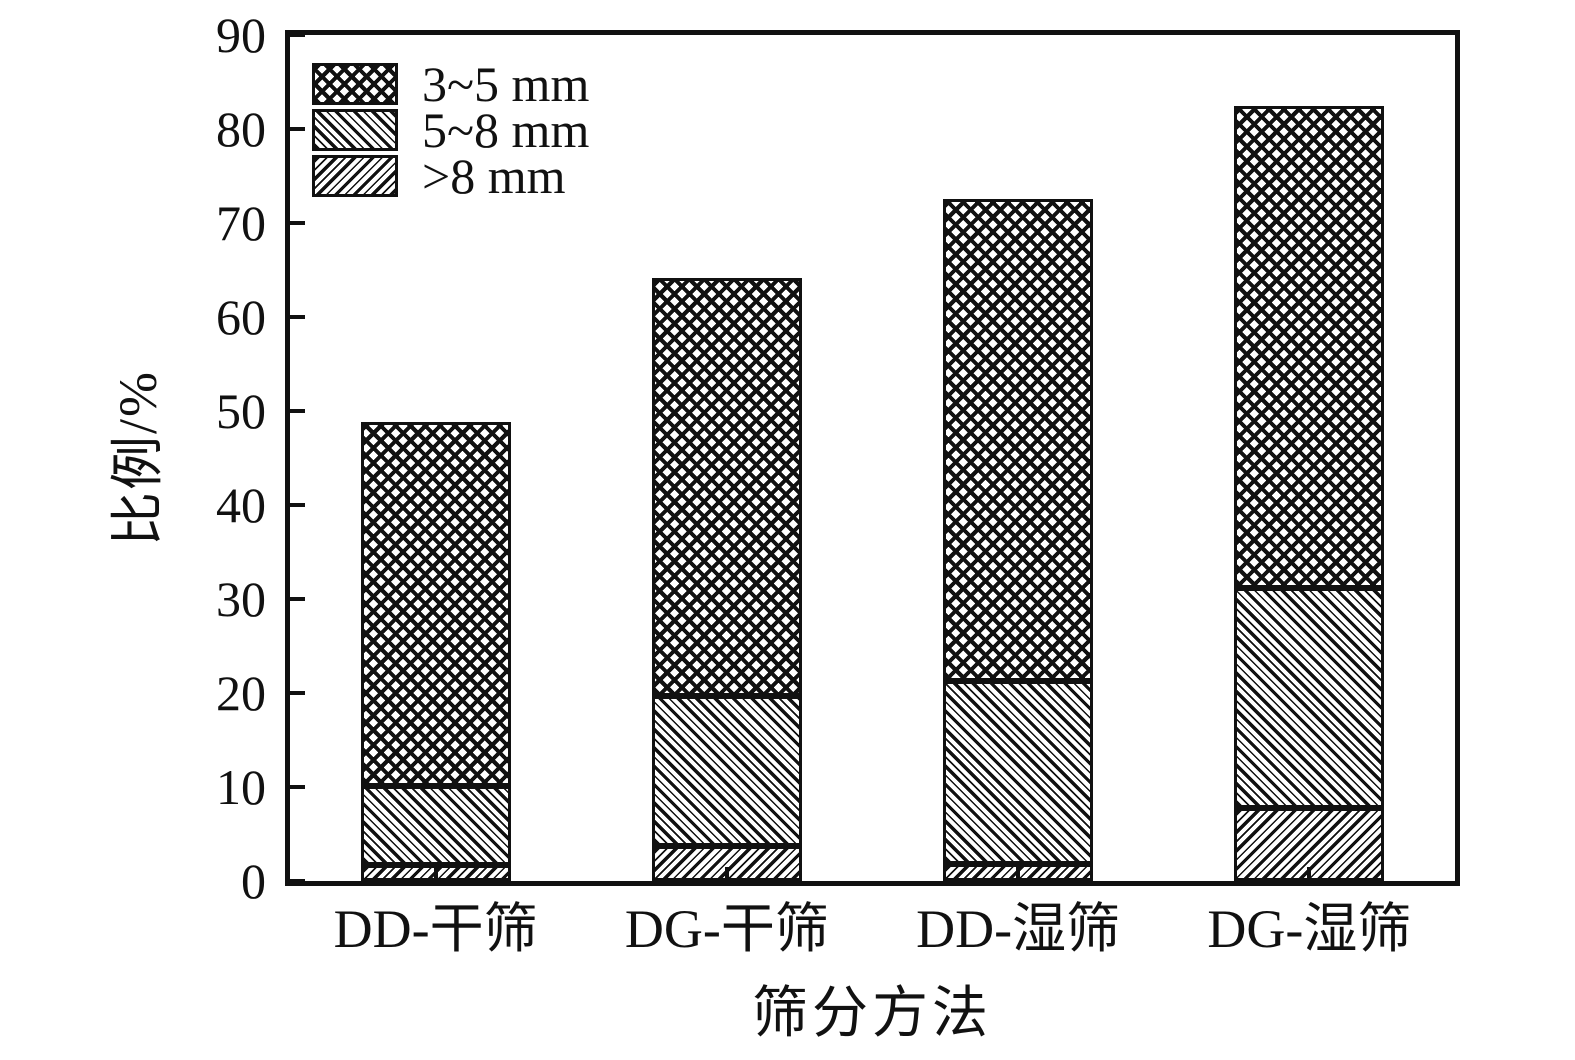 The image size is (1575, 1060). Describe the element at coordinates (241, 317) in the screenshot. I see `y-tick-label: 60` at that location.